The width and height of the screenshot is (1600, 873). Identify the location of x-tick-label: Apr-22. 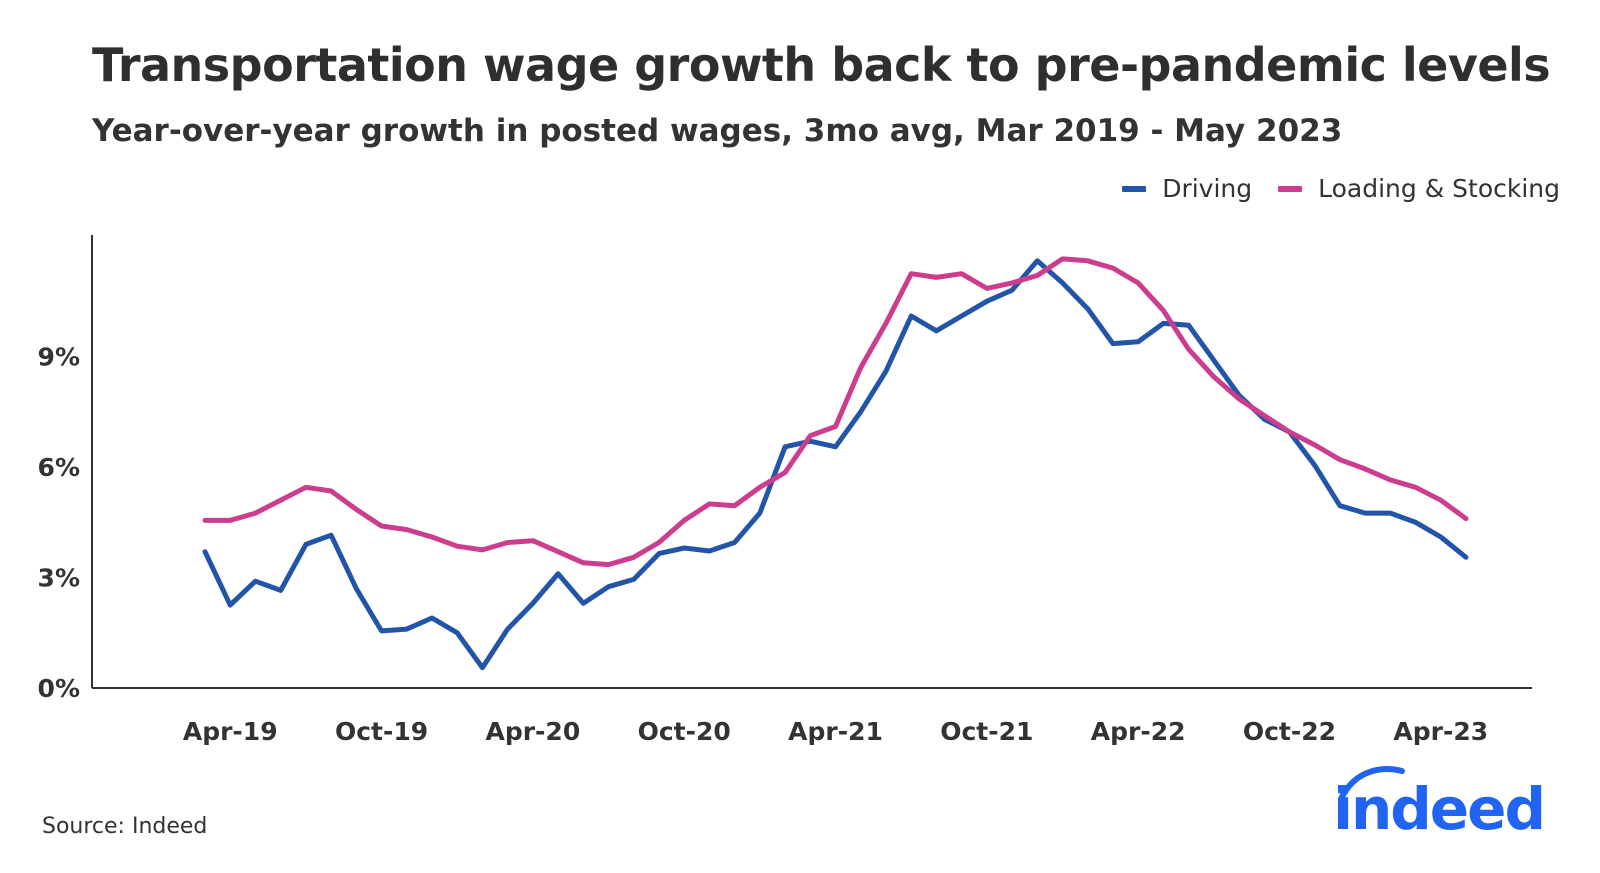
(1138, 731).